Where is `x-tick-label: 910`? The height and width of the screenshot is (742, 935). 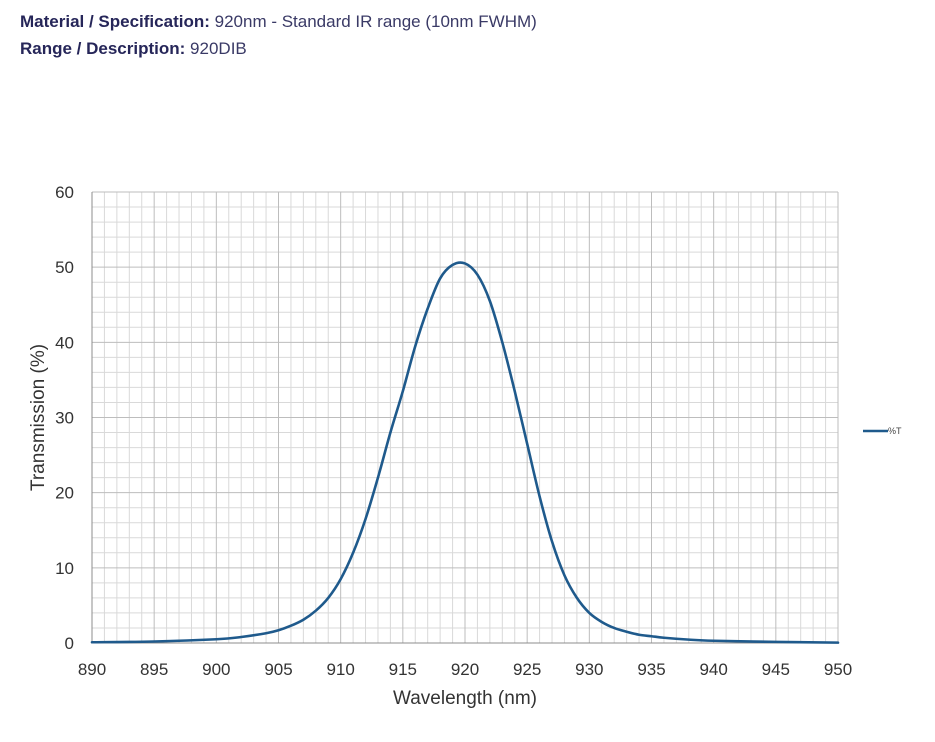 x-tick-label: 910 is located at coordinates (340, 669).